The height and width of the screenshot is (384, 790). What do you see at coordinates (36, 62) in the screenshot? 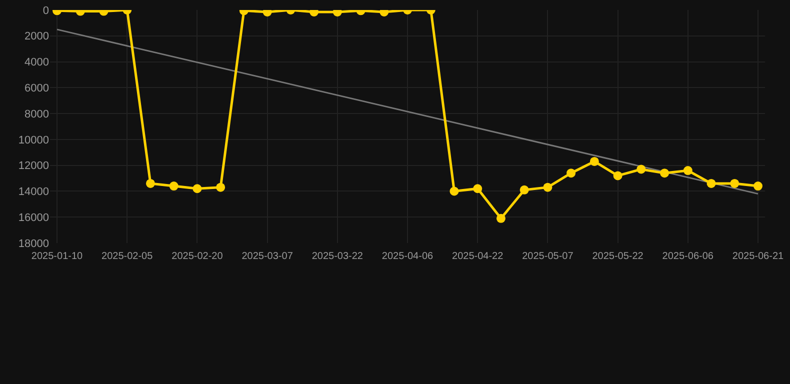
I see `y-tick-label: 4000` at bounding box center [36, 62].